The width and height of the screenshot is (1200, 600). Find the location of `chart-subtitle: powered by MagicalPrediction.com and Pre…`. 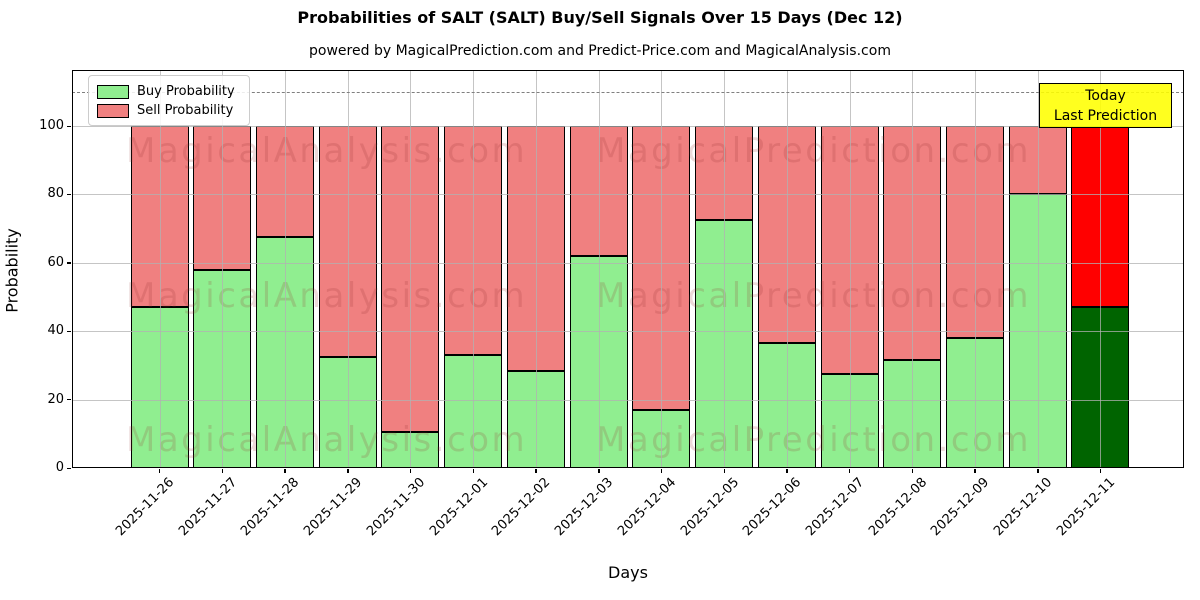

chart-subtitle: powered by MagicalPrediction.com and Pre… is located at coordinates (600, 51).